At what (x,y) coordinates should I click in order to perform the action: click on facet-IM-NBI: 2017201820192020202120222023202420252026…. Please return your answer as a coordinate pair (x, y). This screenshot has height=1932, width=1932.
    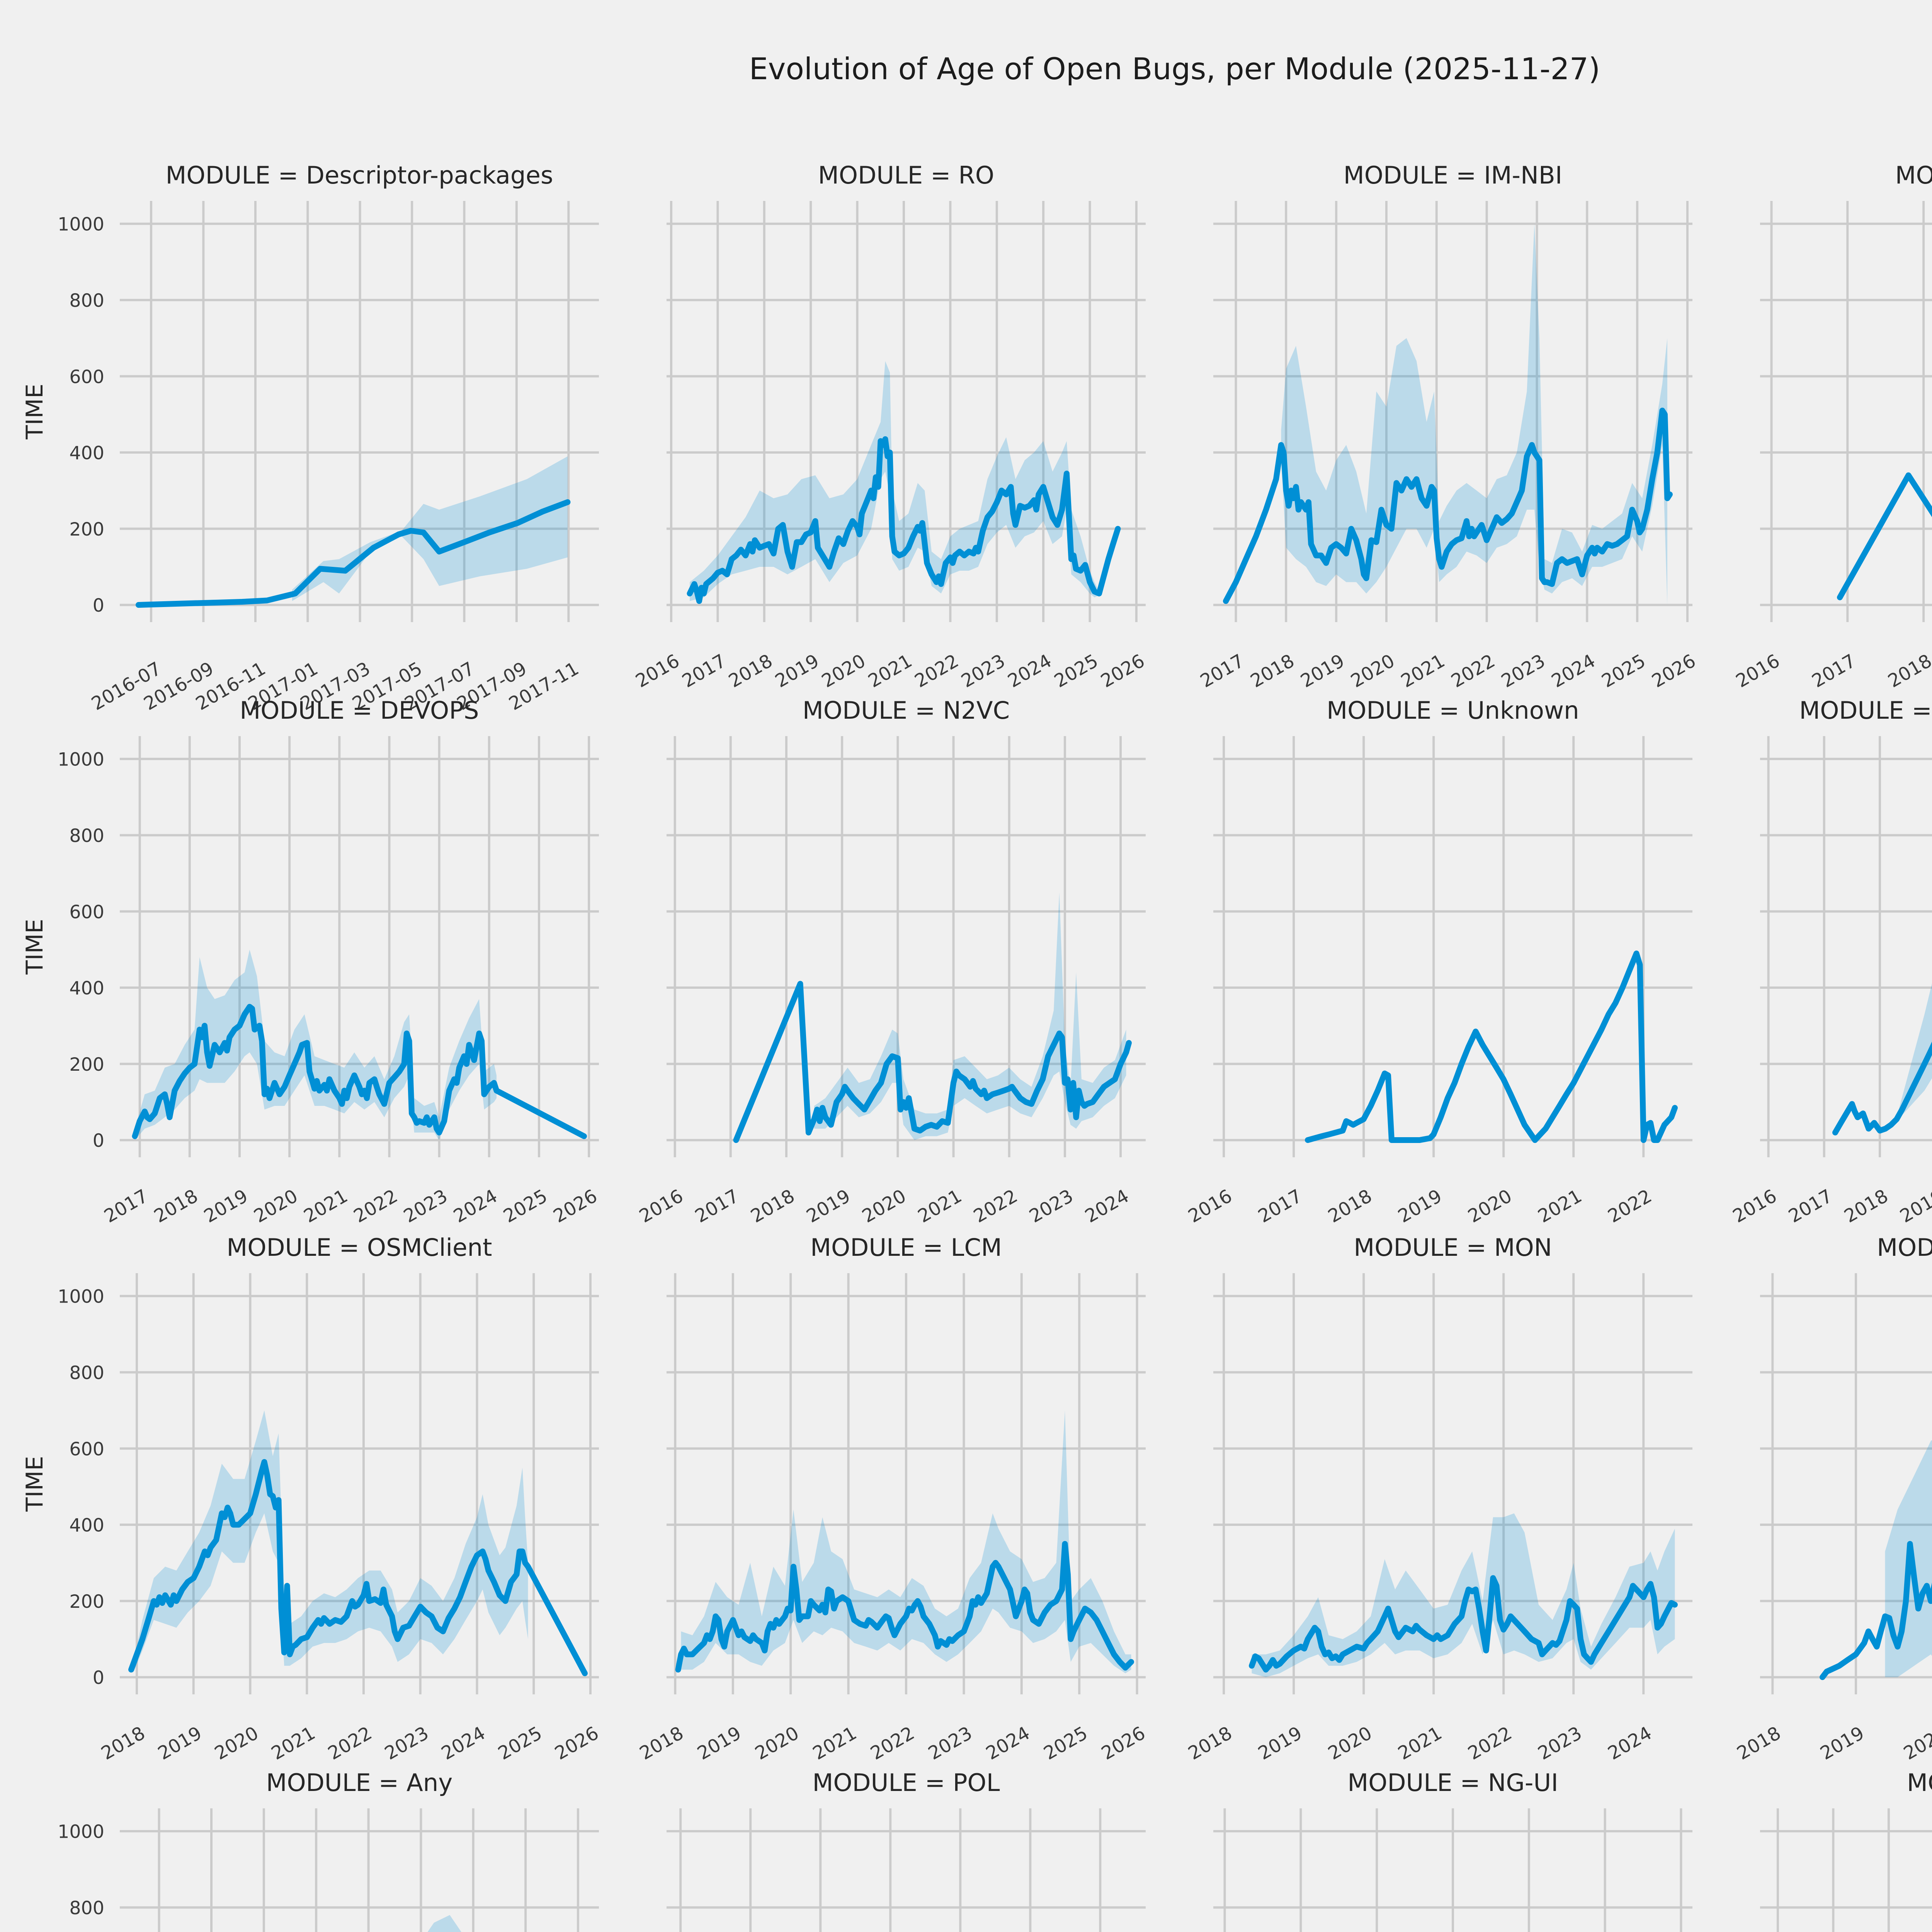
    Looking at the image, I should click on (1448, 427).